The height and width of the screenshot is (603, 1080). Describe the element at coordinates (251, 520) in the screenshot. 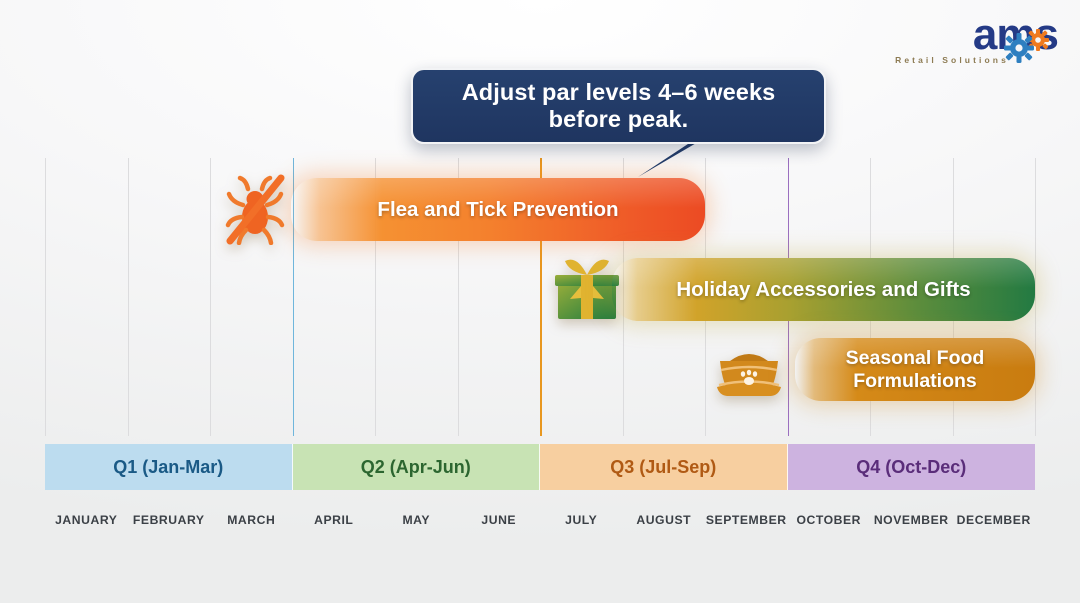

I see `month-label-march: MARCH` at that location.